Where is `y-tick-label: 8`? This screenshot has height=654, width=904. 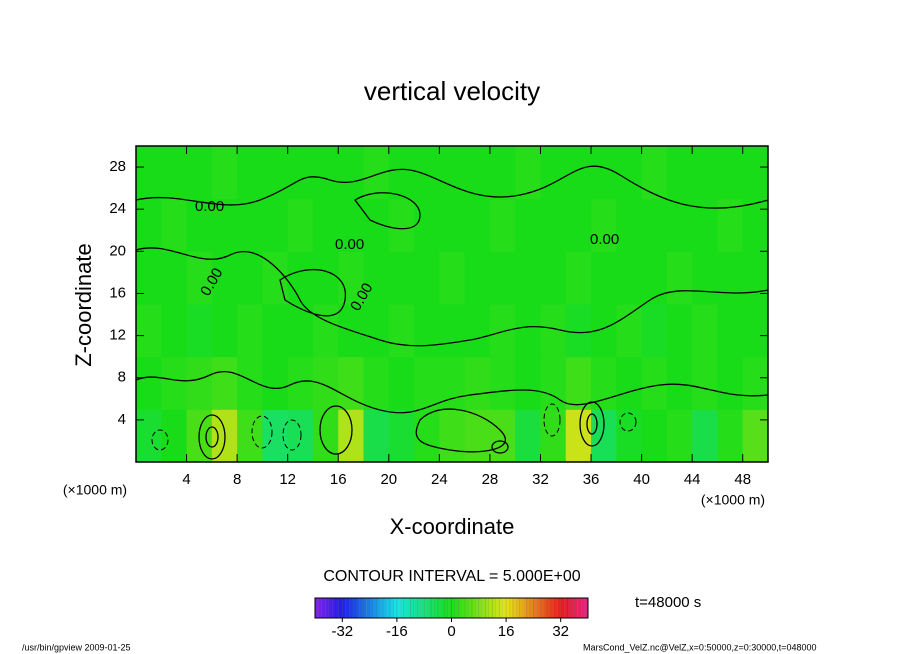 y-tick-label: 8 is located at coordinates (122, 377).